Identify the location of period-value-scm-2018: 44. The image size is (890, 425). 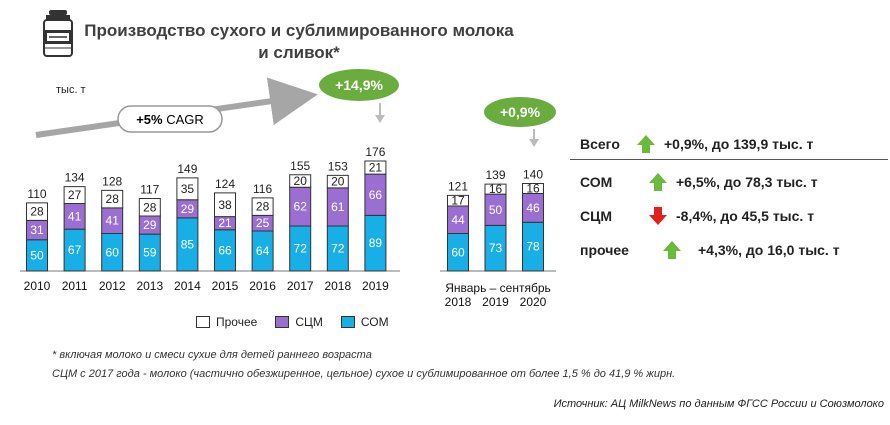
(458, 220).